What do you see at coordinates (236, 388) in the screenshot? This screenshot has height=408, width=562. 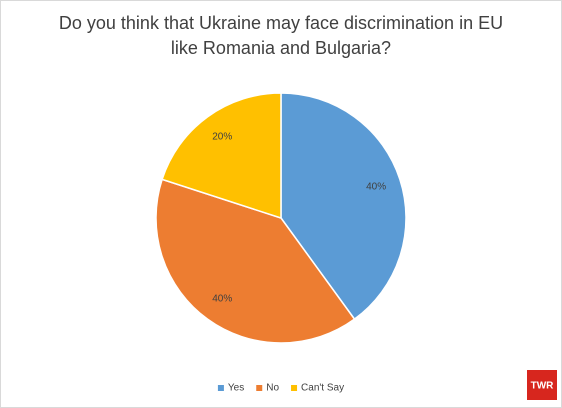 I see `legend-label: Yes` at bounding box center [236, 388].